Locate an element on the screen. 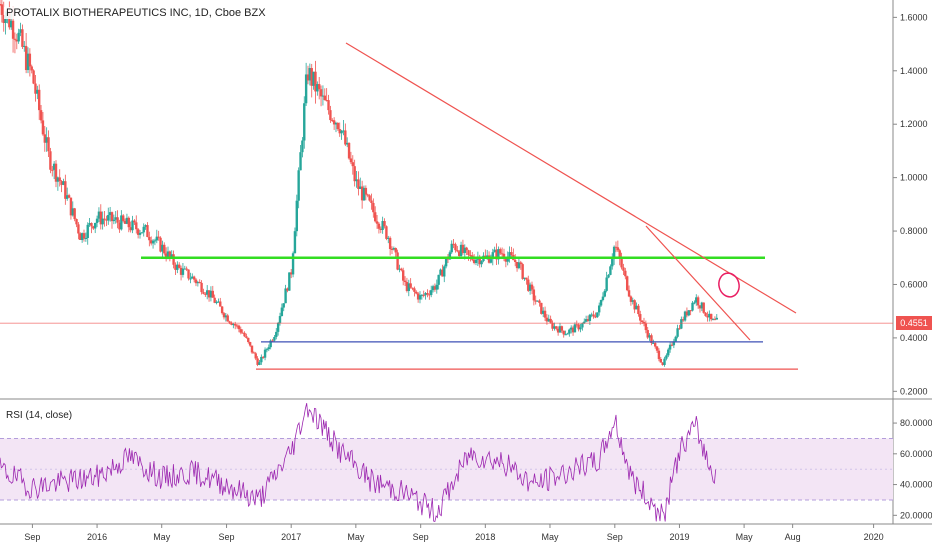  time-tick-label: Sep is located at coordinates (421, 537).